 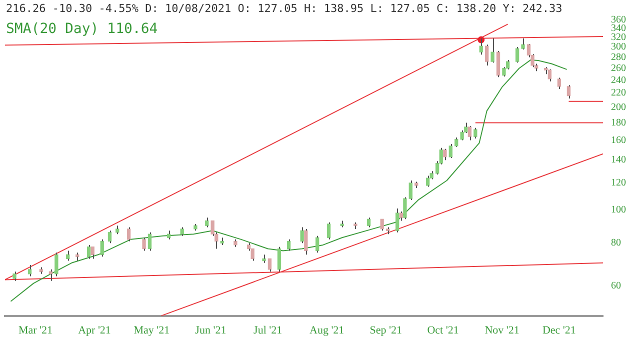 What do you see at coordinates (152, 330) in the screenshot?
I see `x-tick-label: May '21` at bounding box center [152, 330].